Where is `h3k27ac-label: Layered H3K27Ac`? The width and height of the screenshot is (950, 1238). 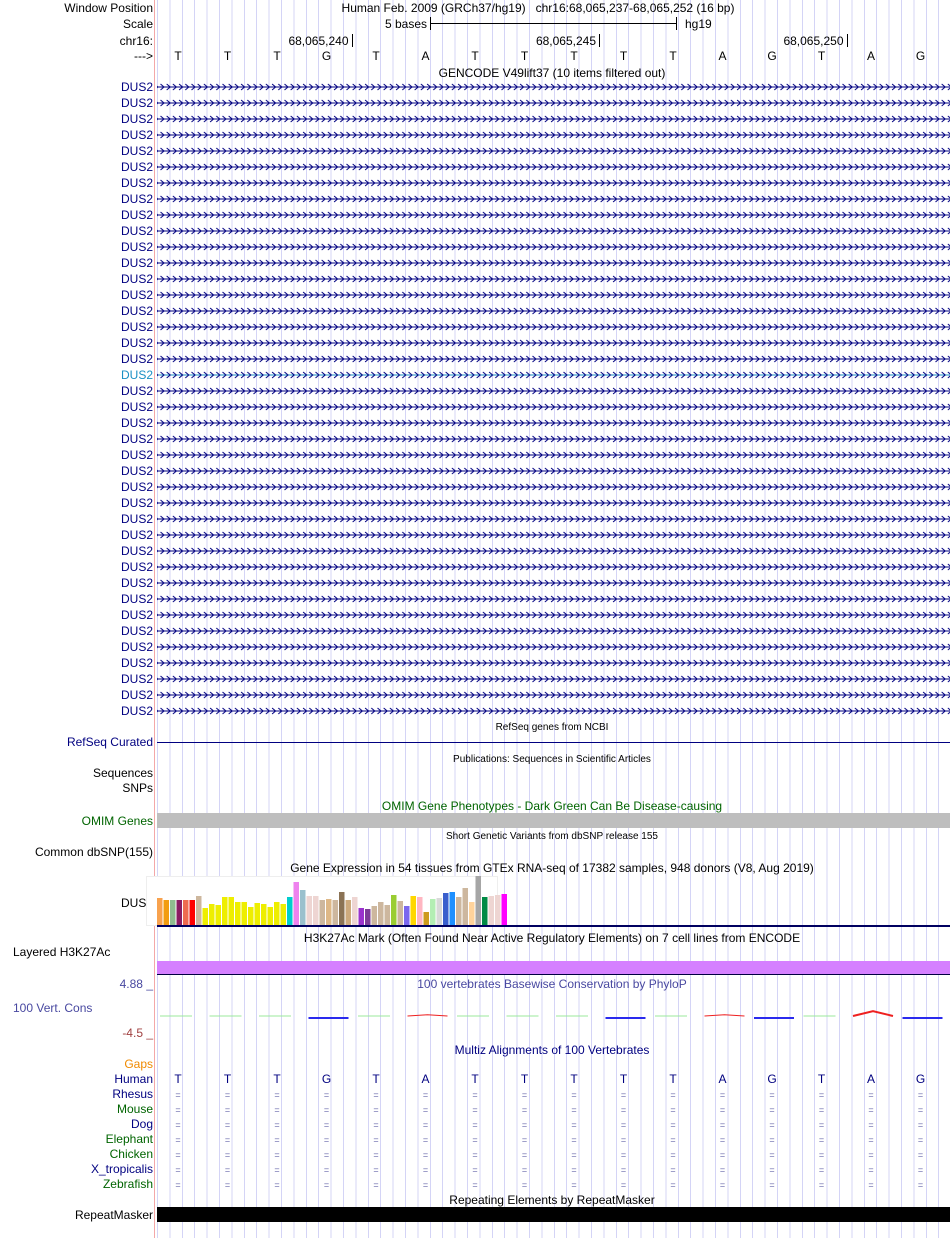
h3k27ac-label: Layered H3K27Ac is located at coordinates (62, 952).